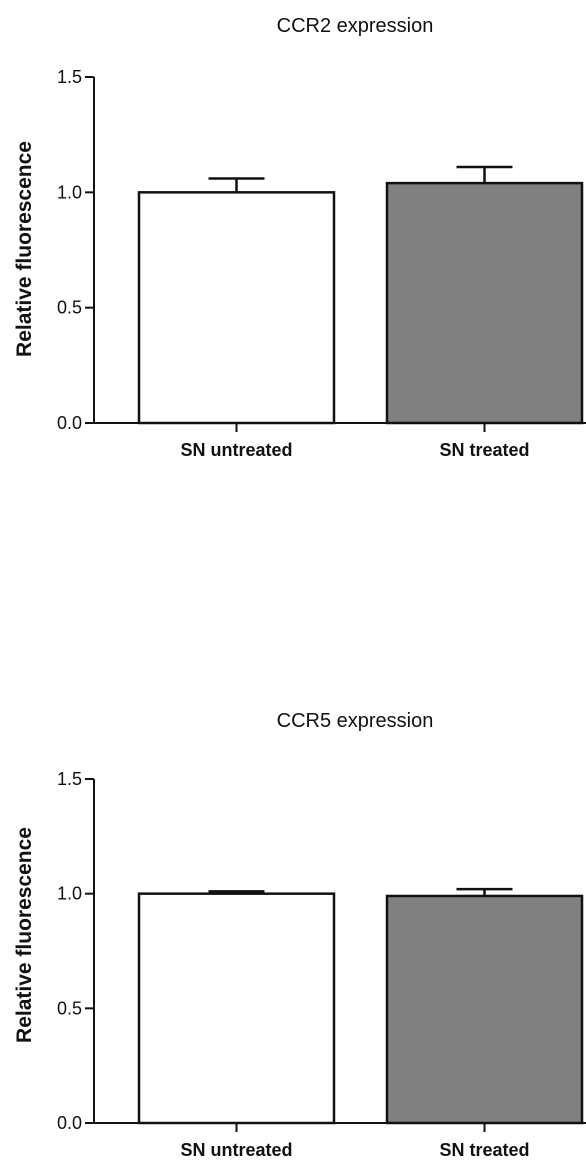  I want to click on chart-title: CCR5 expression, so click(355, 721).